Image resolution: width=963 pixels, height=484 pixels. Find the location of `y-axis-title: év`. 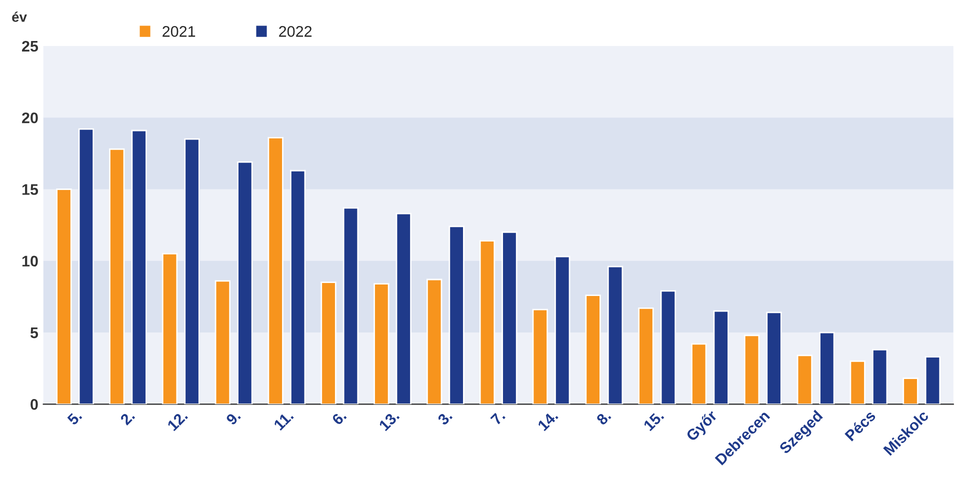

y-axis-title: év is located at coordinates (19, 17).